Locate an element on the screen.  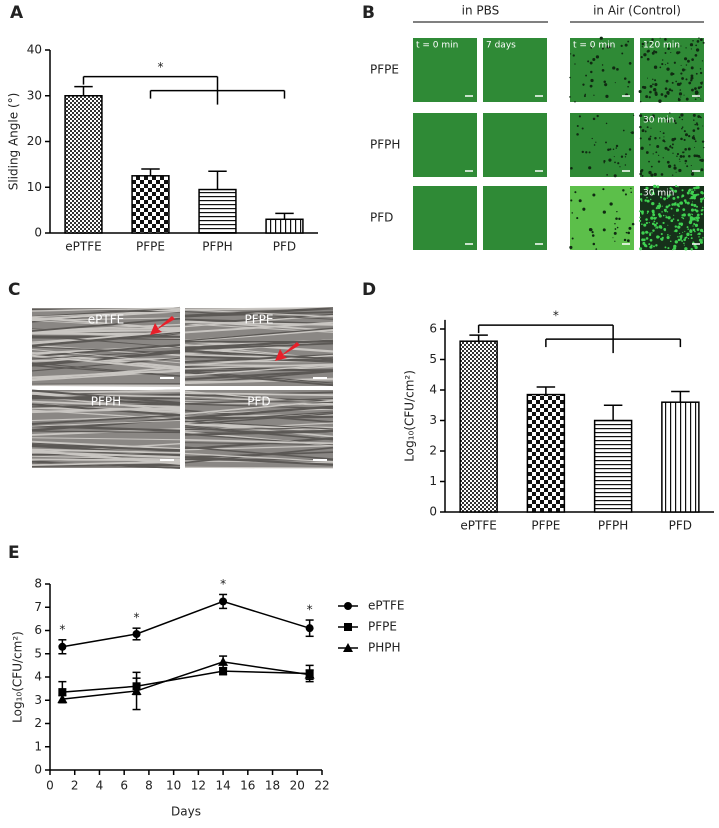
bar is located at coordinates (83, 164).